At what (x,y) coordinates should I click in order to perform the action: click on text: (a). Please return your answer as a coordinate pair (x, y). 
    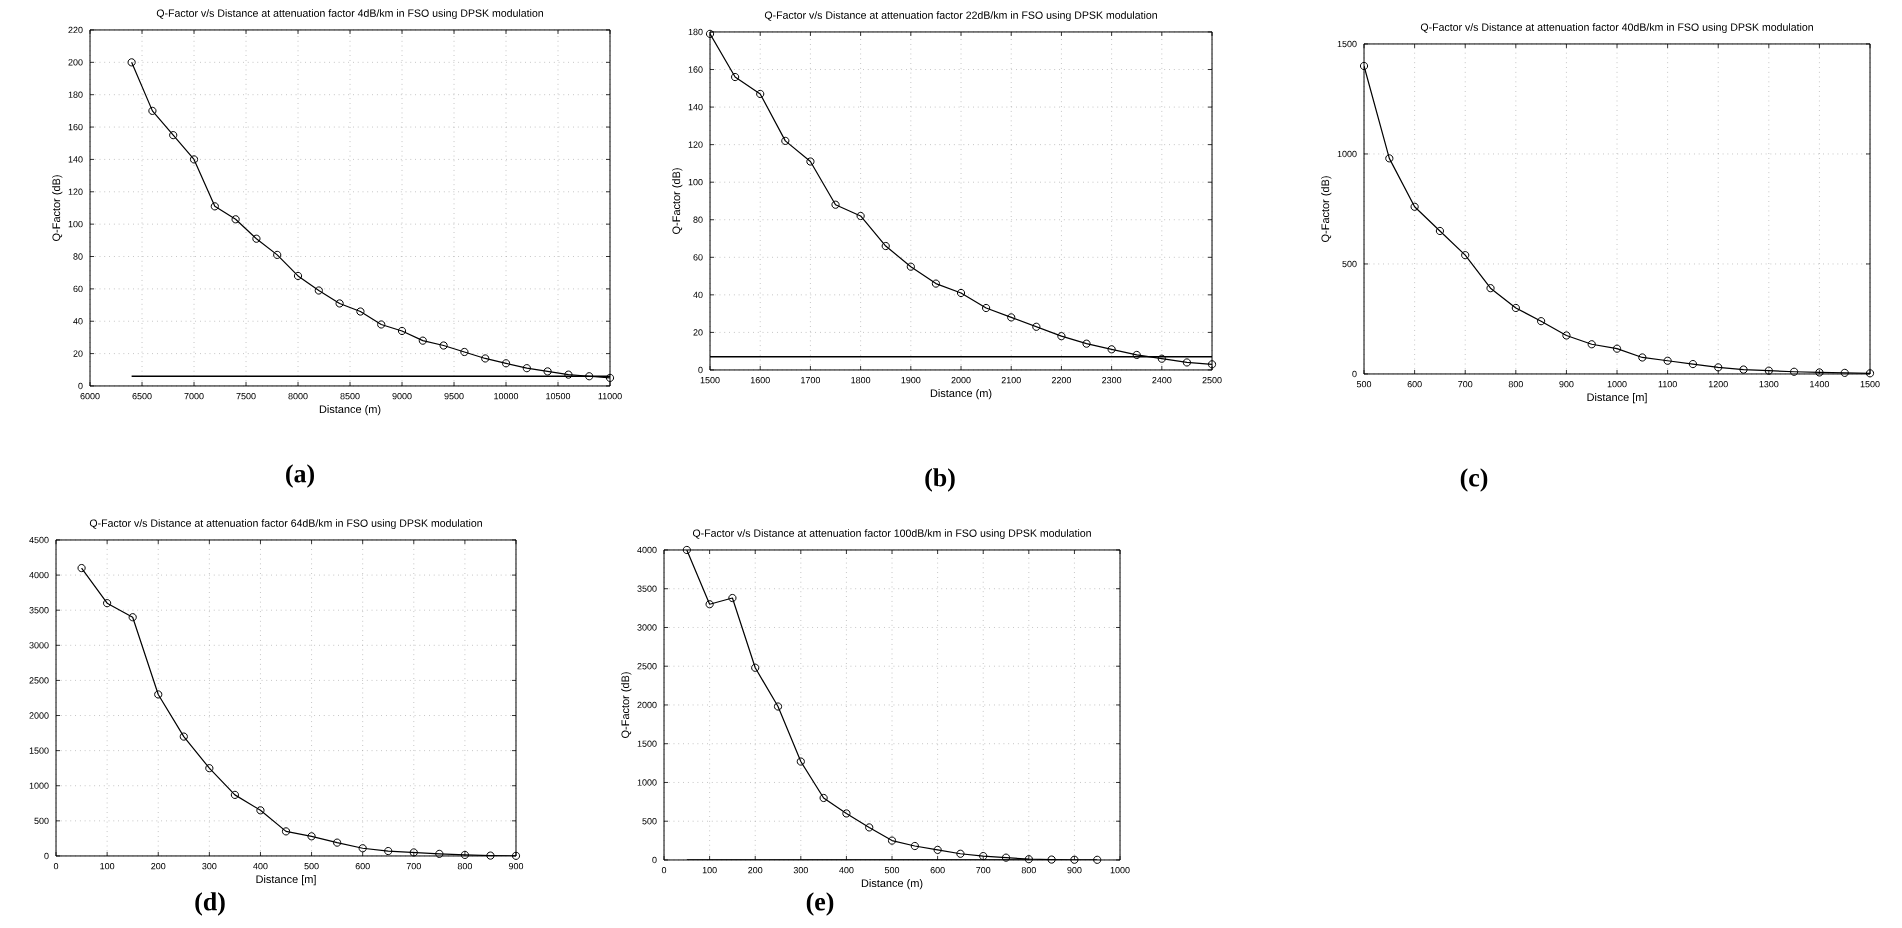
    Looking at the image, I should click on (300, 476).